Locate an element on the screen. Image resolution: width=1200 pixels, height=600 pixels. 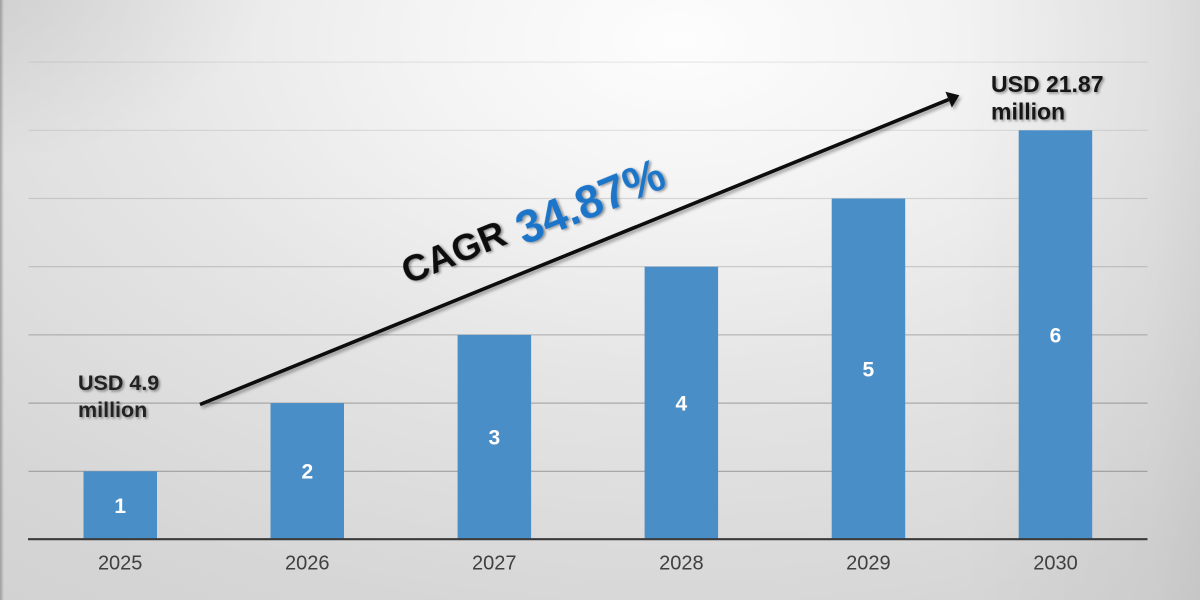
svg-text: 2028 is located at coordinates (681, 564).